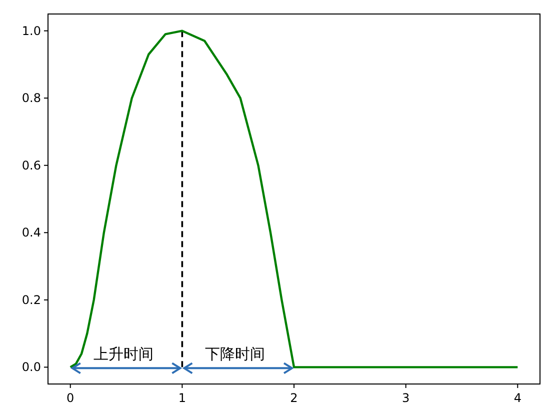 This screenshot has height=412, width=550. What do you see at coordinates (31, 299) in the screenshot?
I see `y-tick-label: 0.2` at bounding box center [31, 299].